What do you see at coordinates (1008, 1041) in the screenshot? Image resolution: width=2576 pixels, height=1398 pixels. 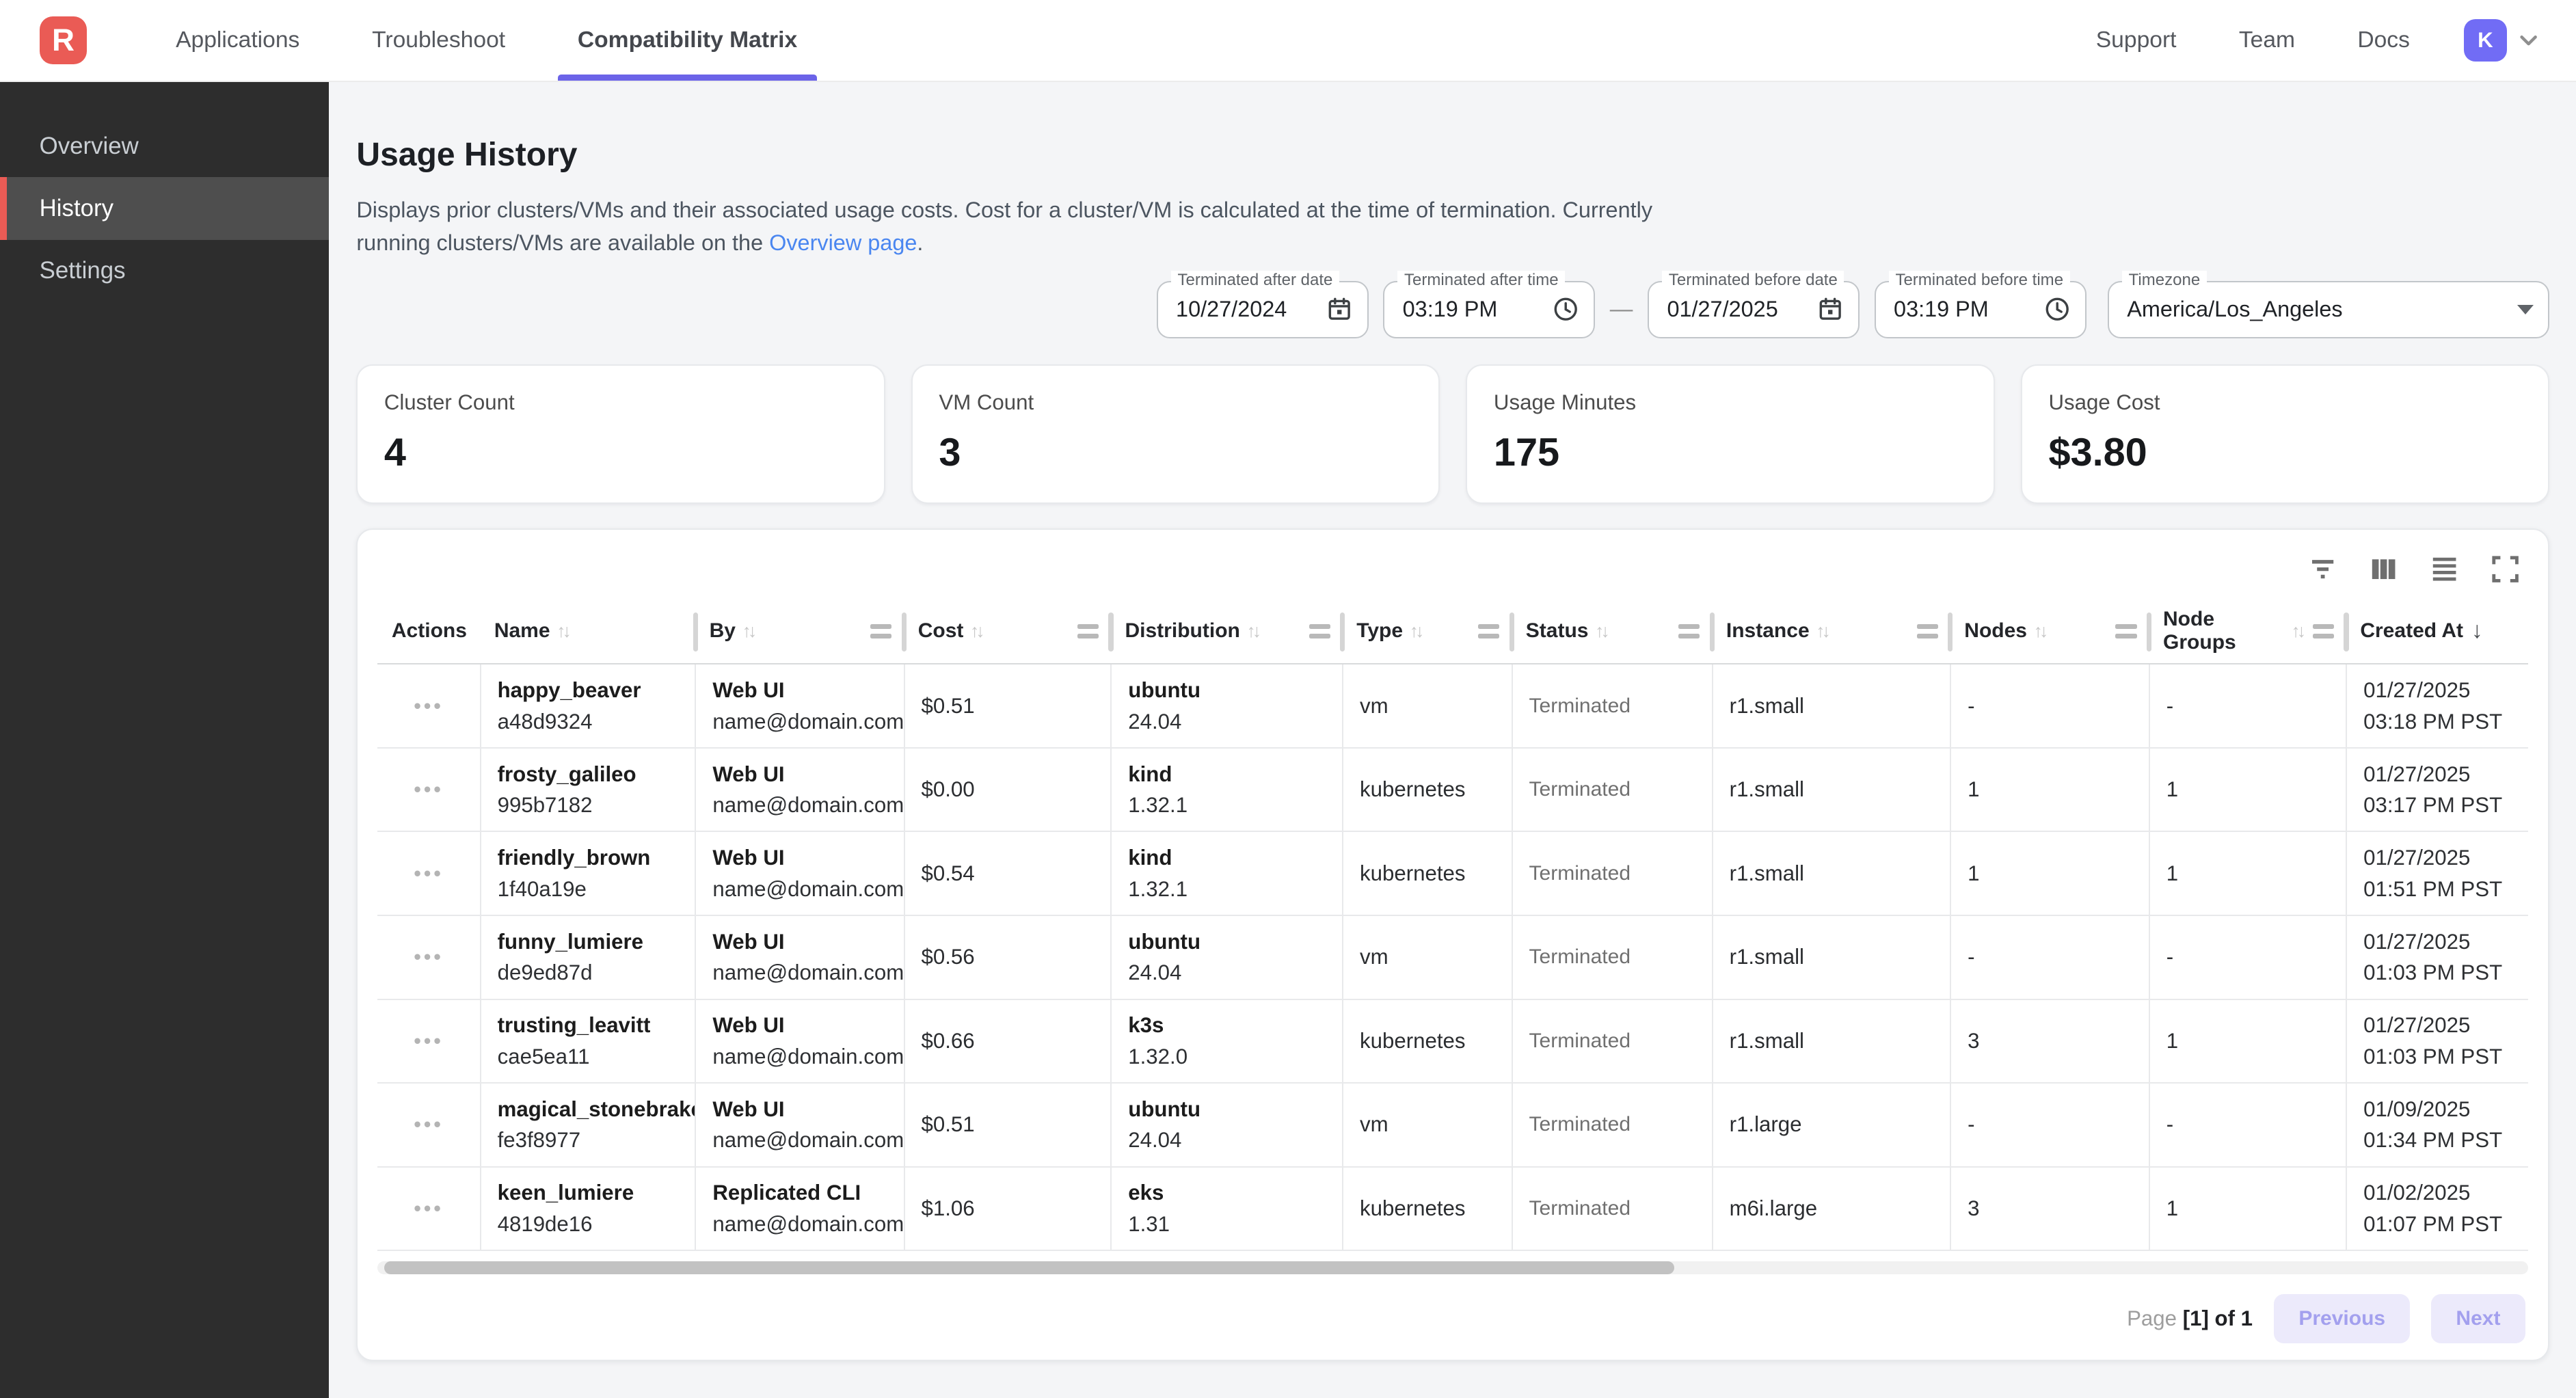 I see `cost-cell: $0.66` at bounding box center [1008, 1041].